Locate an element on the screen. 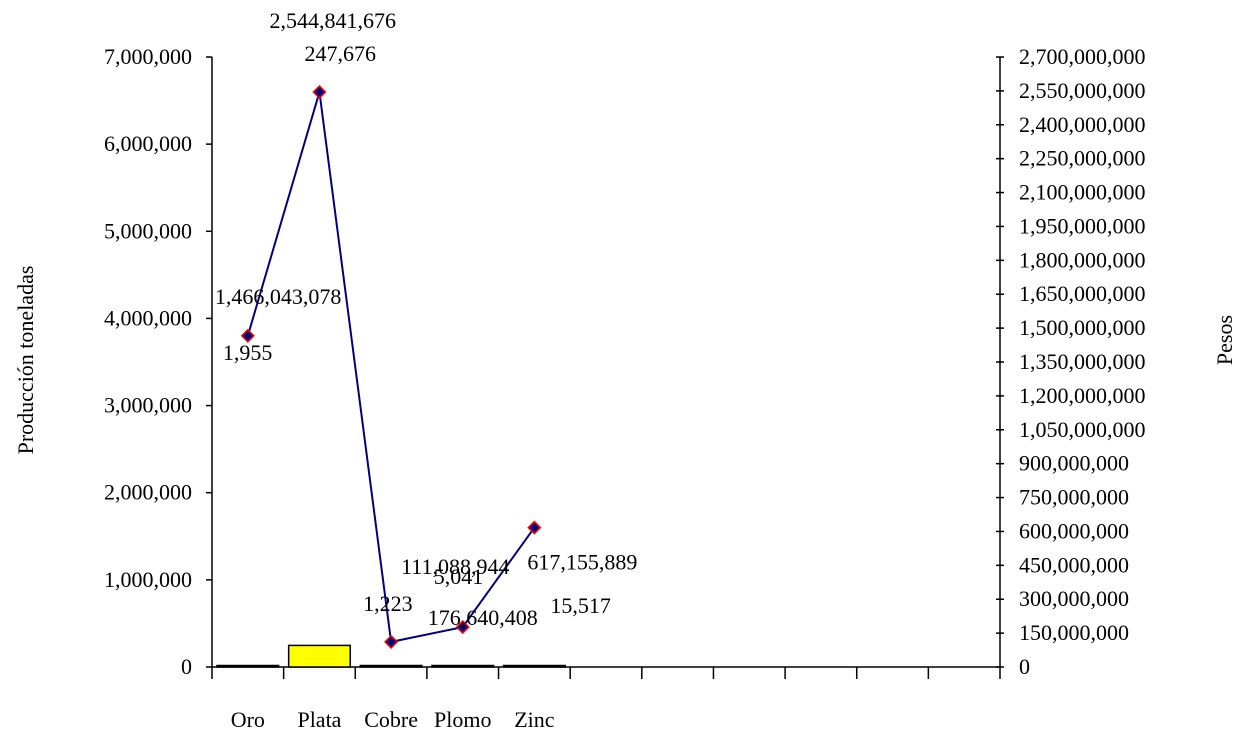 The image size is (1245, 732). right-tick-label: 2,250,000,000 is located at coordinates (1082, 158).